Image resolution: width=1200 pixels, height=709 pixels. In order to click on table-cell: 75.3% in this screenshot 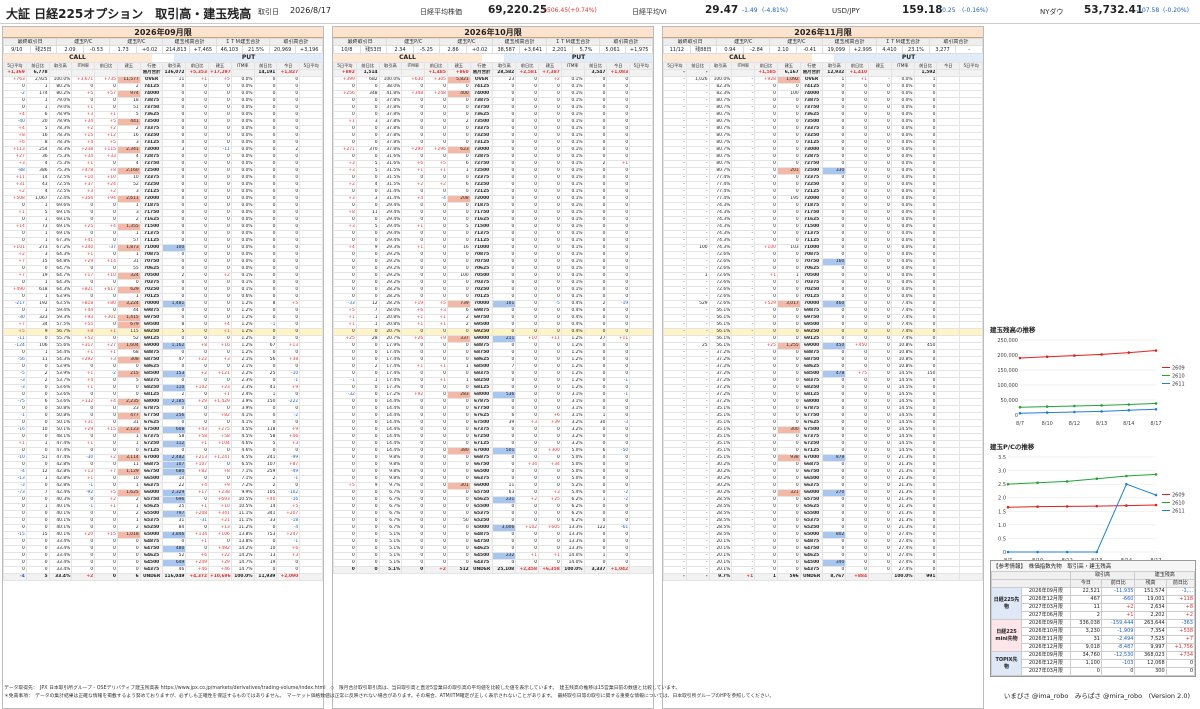, I will do `click(60, 171)`.